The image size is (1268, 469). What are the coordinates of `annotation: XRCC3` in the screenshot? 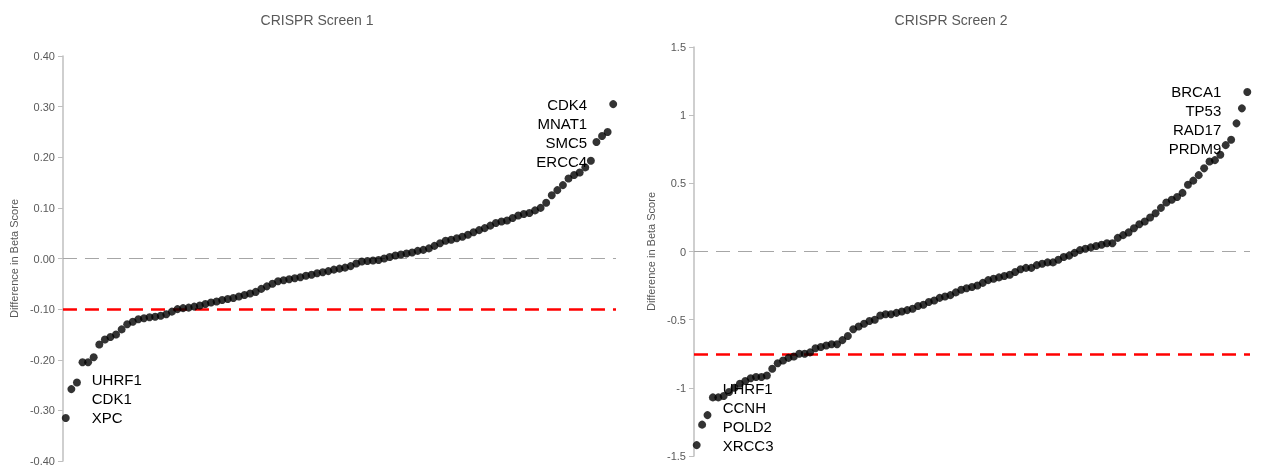 It's located at (748, 445).